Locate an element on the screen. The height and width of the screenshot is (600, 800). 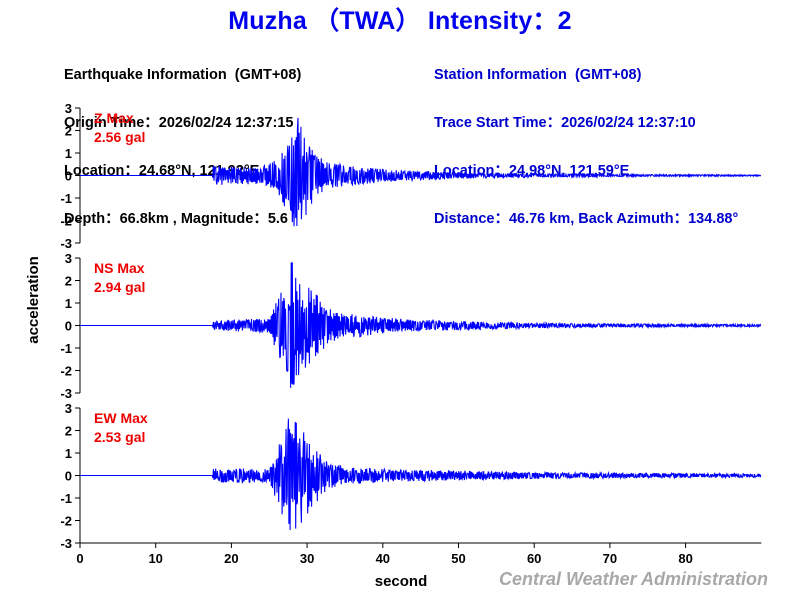
x-tick-label: 20 is located at coordinates (231, 558).